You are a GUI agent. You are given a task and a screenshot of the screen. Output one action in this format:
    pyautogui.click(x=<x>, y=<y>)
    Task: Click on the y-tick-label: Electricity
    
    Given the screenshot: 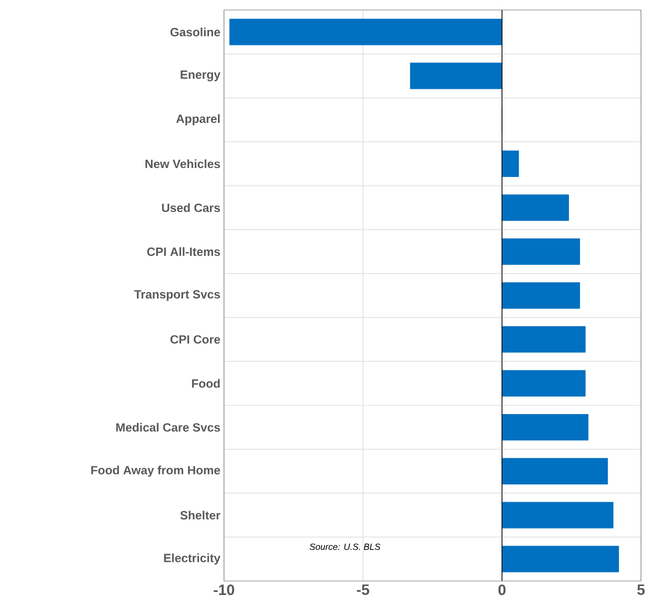 What is the action you would take?
    pyautogui.click(x=192, y=559)
    